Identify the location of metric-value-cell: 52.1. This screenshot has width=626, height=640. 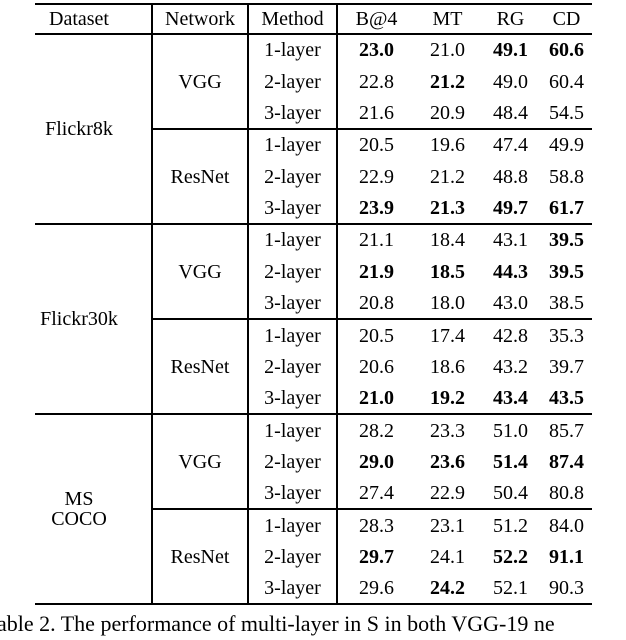
(510, 588).